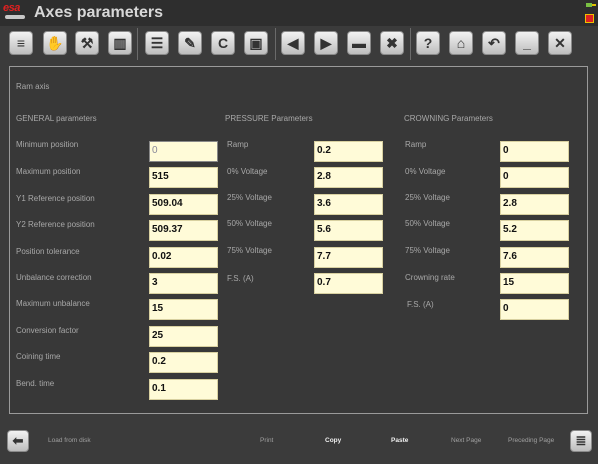  I want to click on arrow-left-icon: ⬅, so click(18, 440).